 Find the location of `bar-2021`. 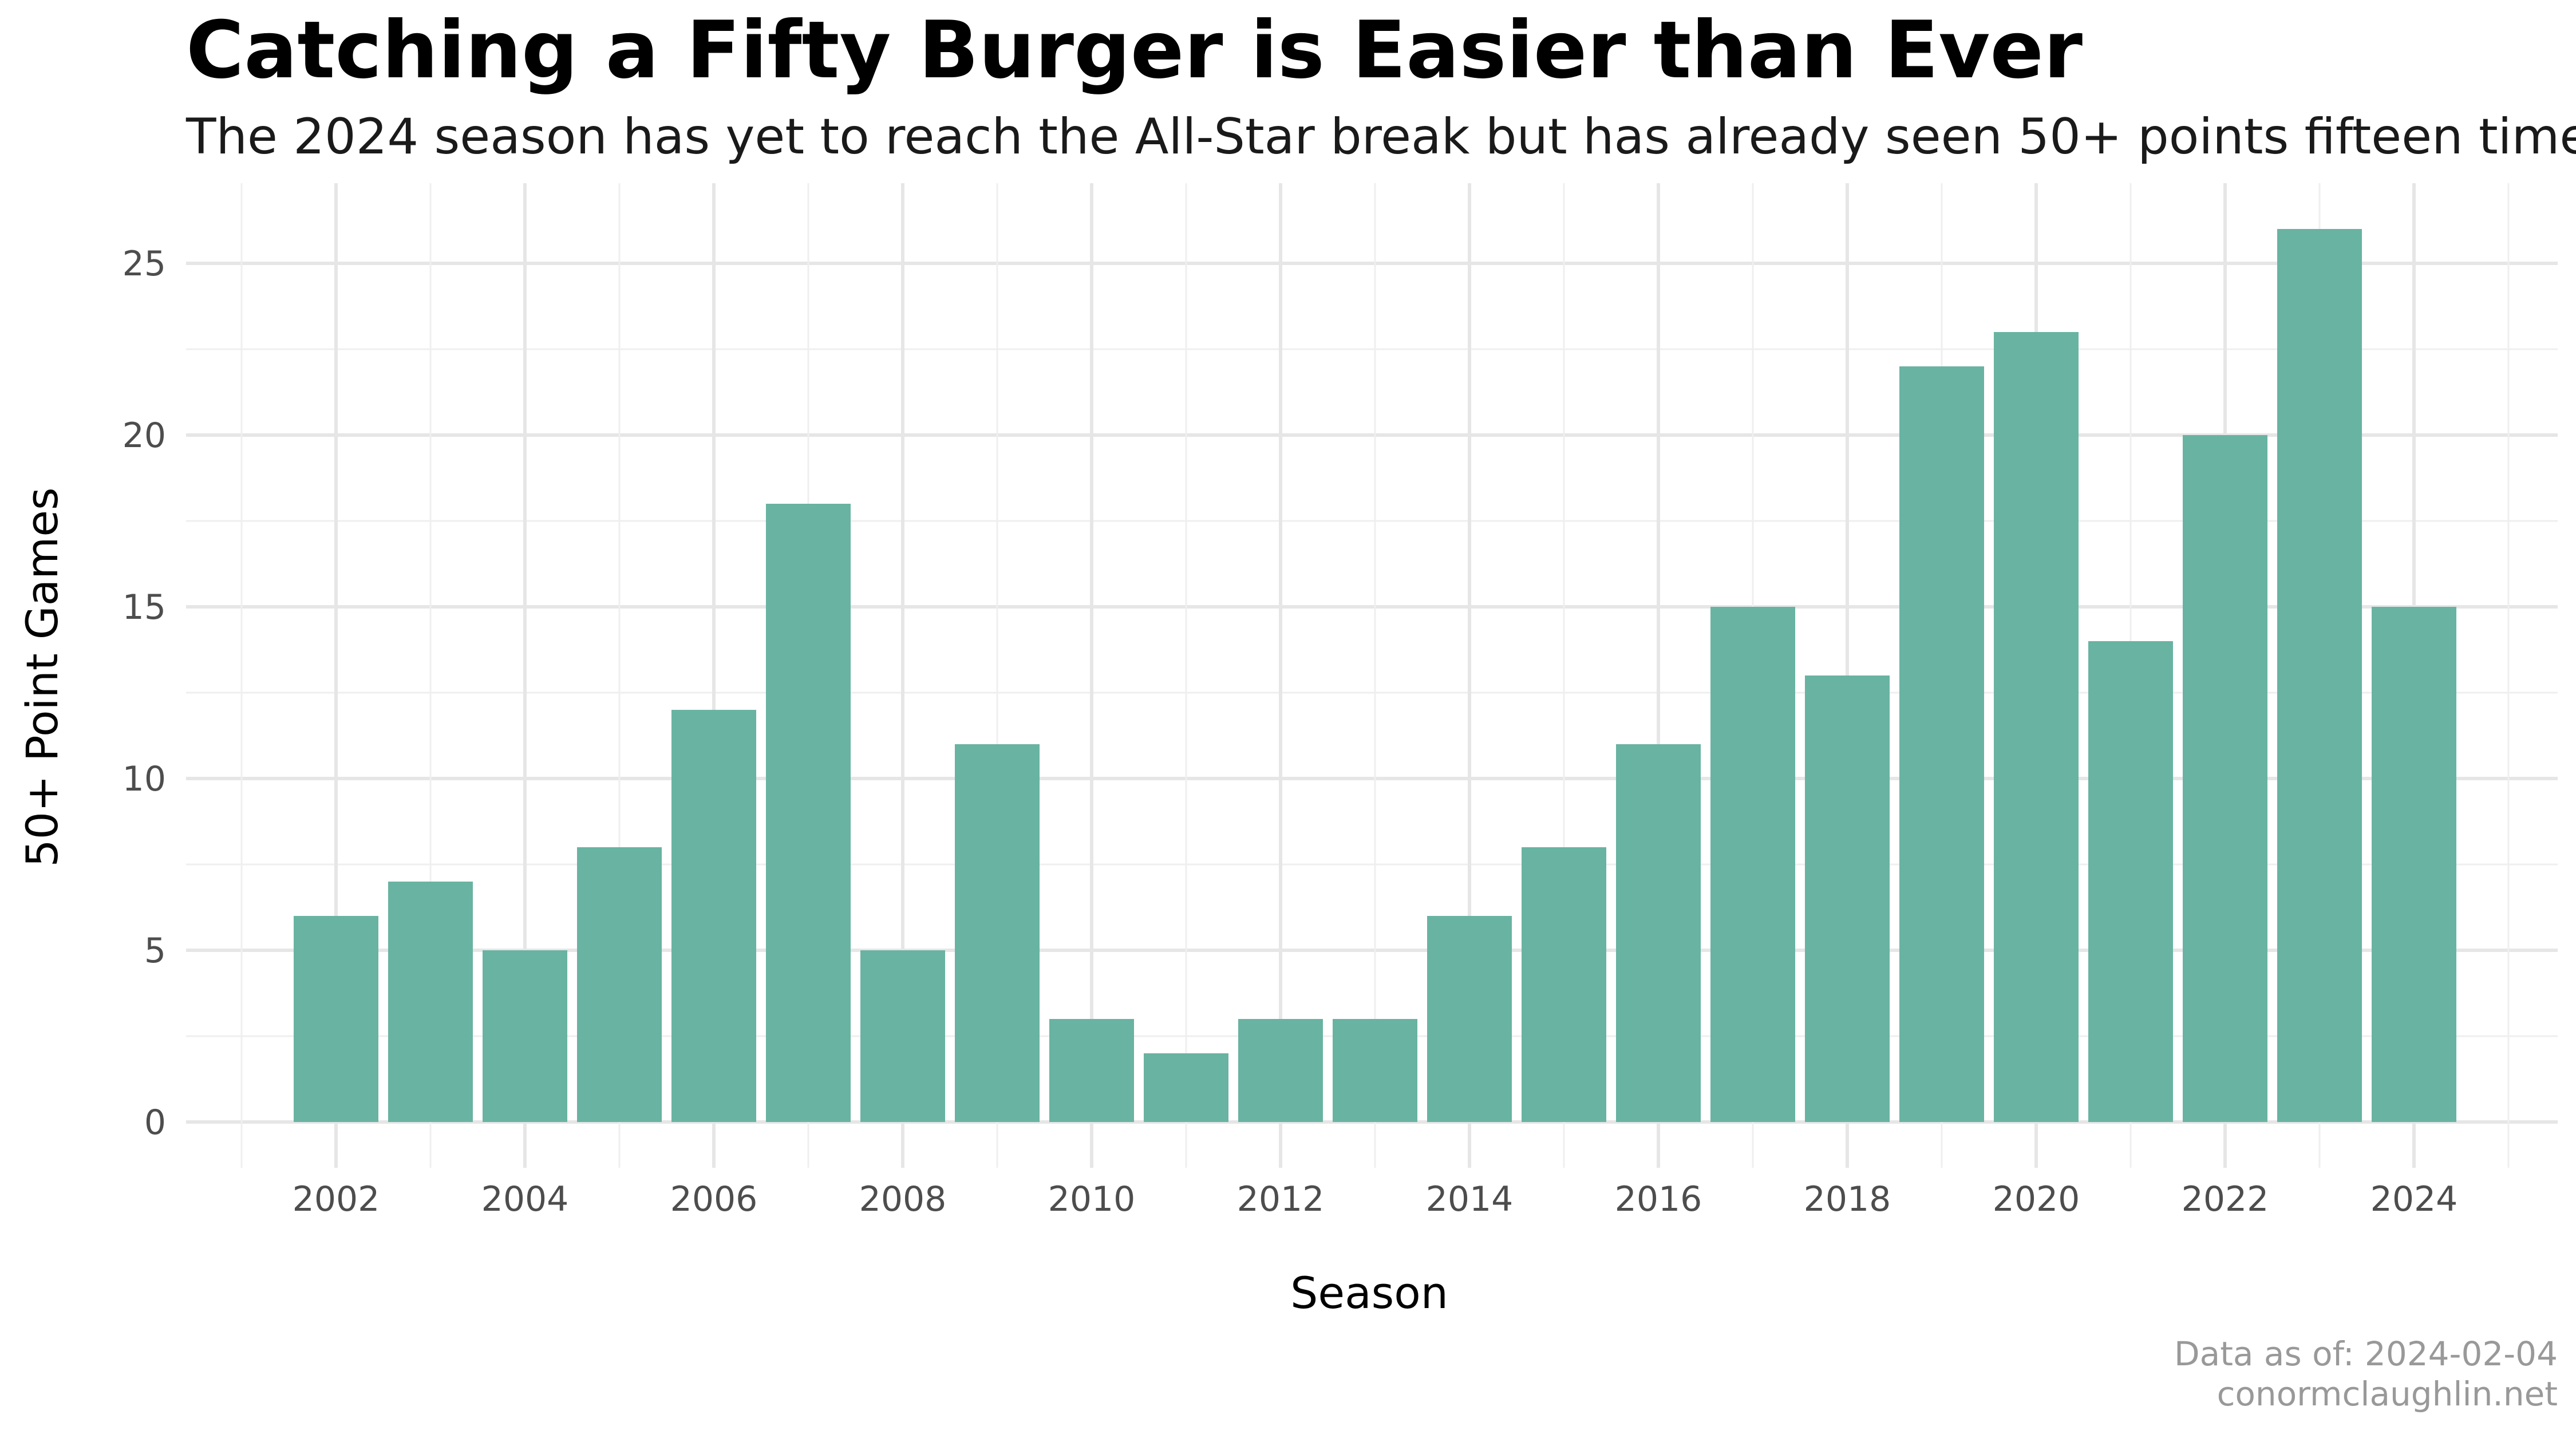

bar-2021 is located at coordinates (2130, 882).